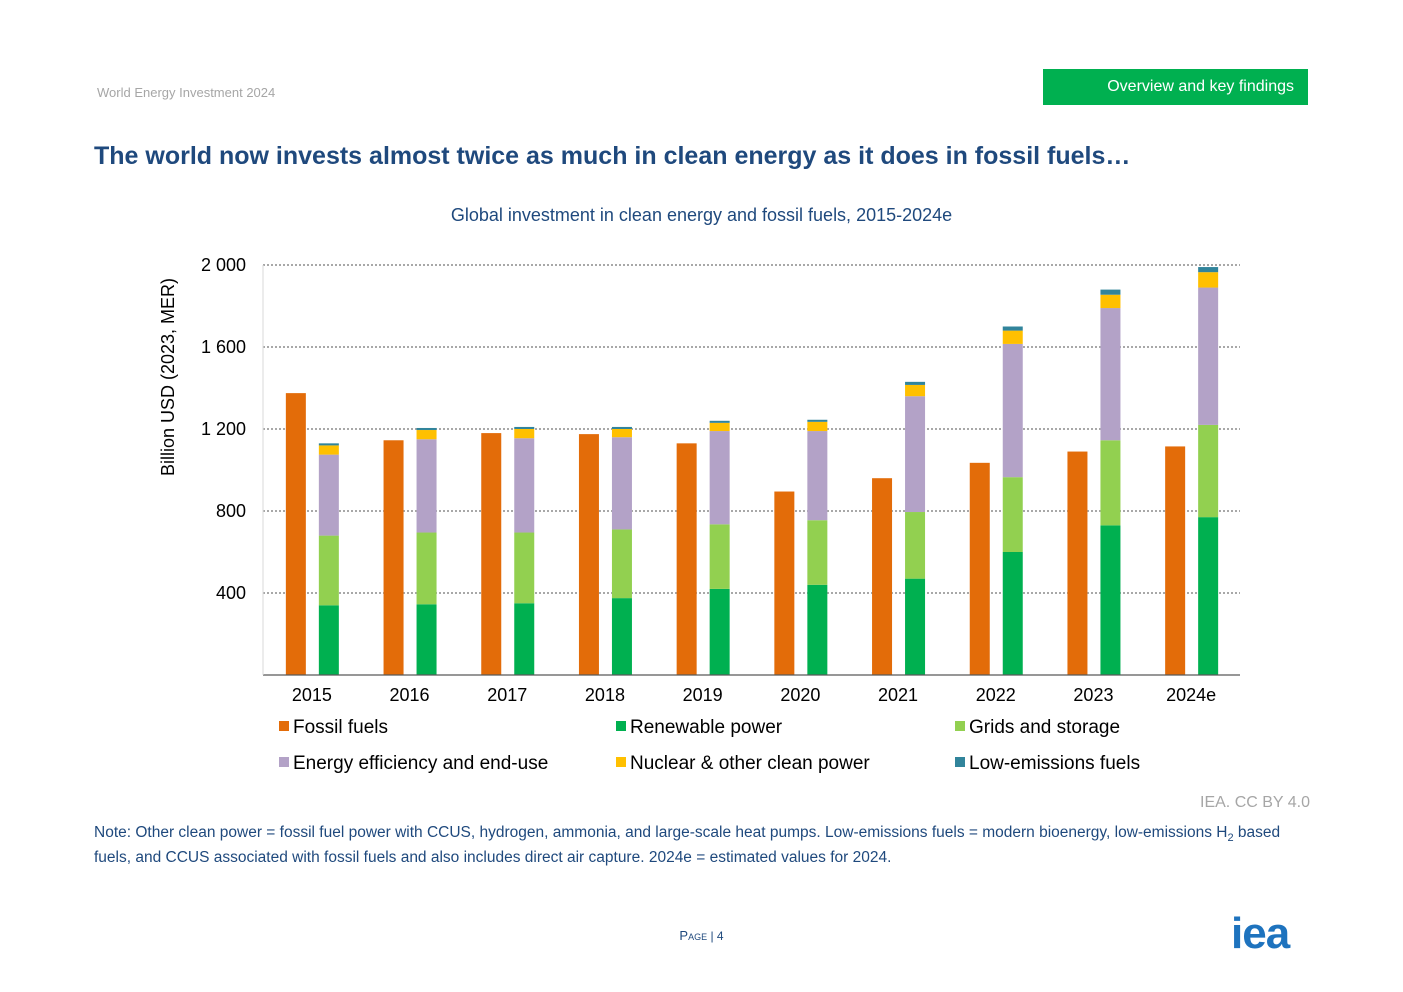  What do you see at coordinates (1191, 695) in the screenshot?
I see `x-tick-label: 2024e` at bounding box center [1191, 695].